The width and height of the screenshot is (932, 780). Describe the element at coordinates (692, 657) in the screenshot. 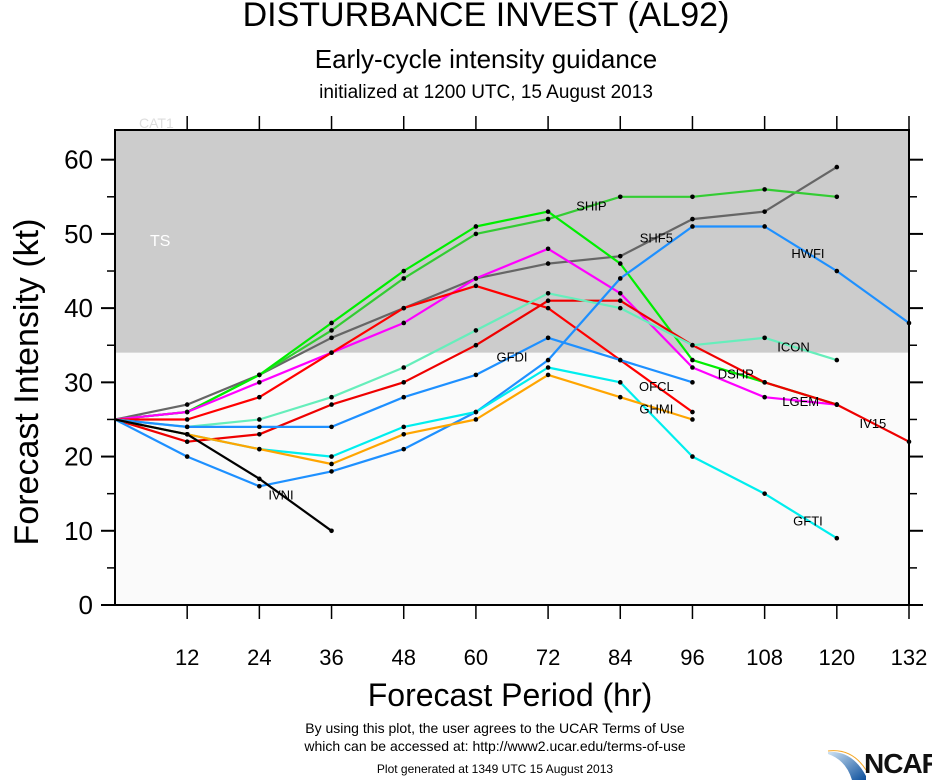

I see `x-tick-label: 96` at that location.